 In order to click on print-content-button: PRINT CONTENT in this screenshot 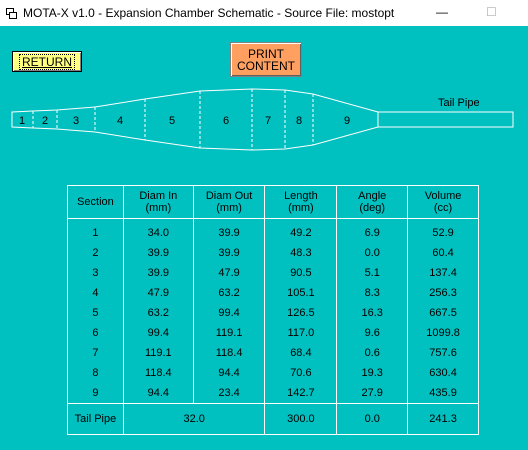, I will do `click(266, 59)`.